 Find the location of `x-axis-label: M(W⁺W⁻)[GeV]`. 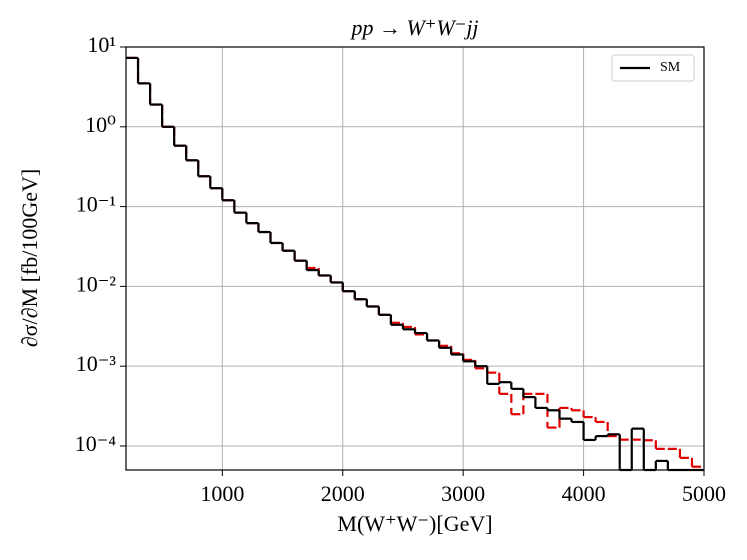

x-axis-label: M(W⁺W⁻)[GeV] is located at coordinates (414, 523).